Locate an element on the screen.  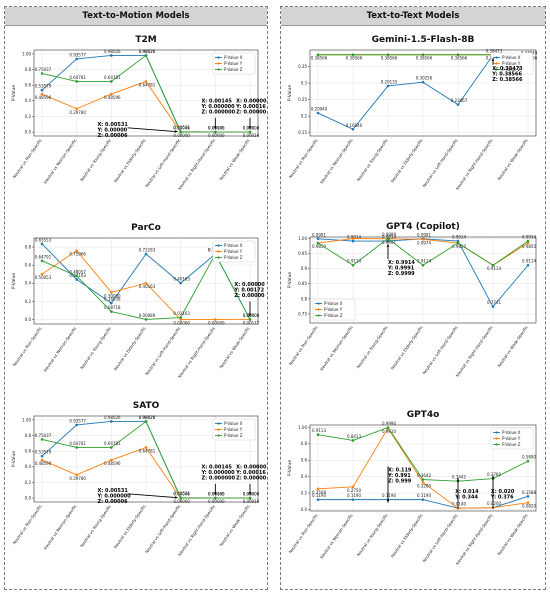
data-label: 0.98026 is located at coordinates (147, 417).